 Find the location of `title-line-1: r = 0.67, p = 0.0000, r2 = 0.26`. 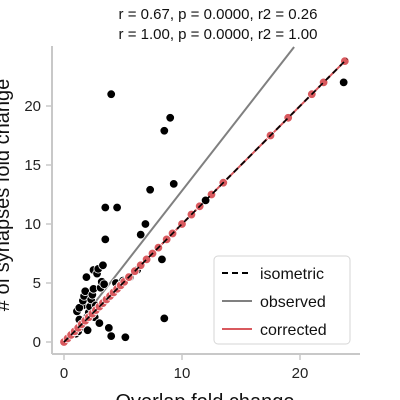

title-line-1: r = 0.67, p = 0.0000, r2 = 0.26 is located at coordinates (218, 14).